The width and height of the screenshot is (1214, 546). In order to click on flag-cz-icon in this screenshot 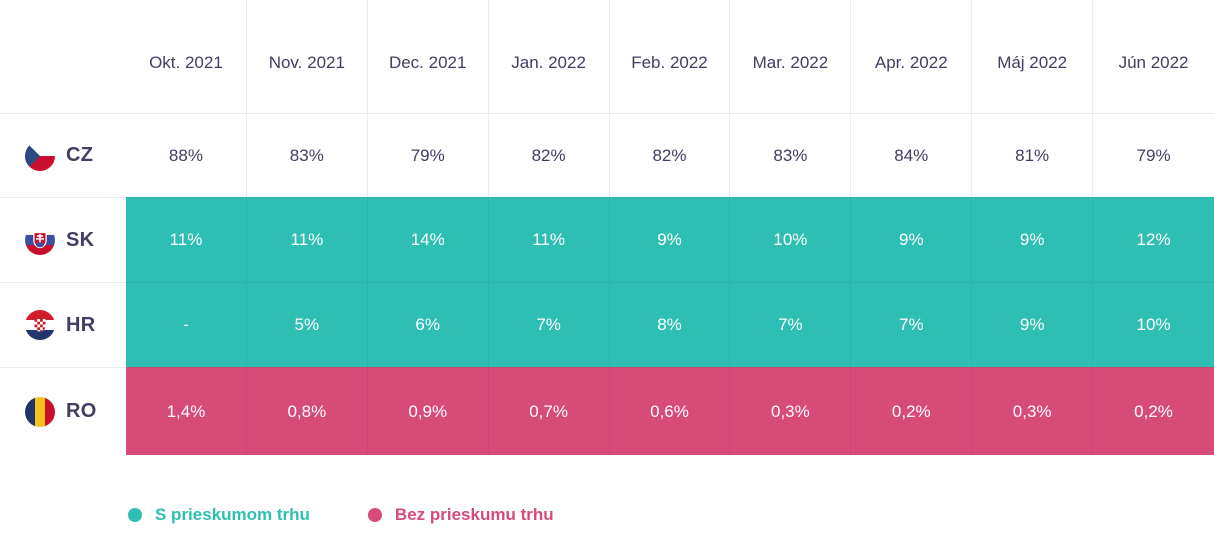, I will do `click(40, 155)`.